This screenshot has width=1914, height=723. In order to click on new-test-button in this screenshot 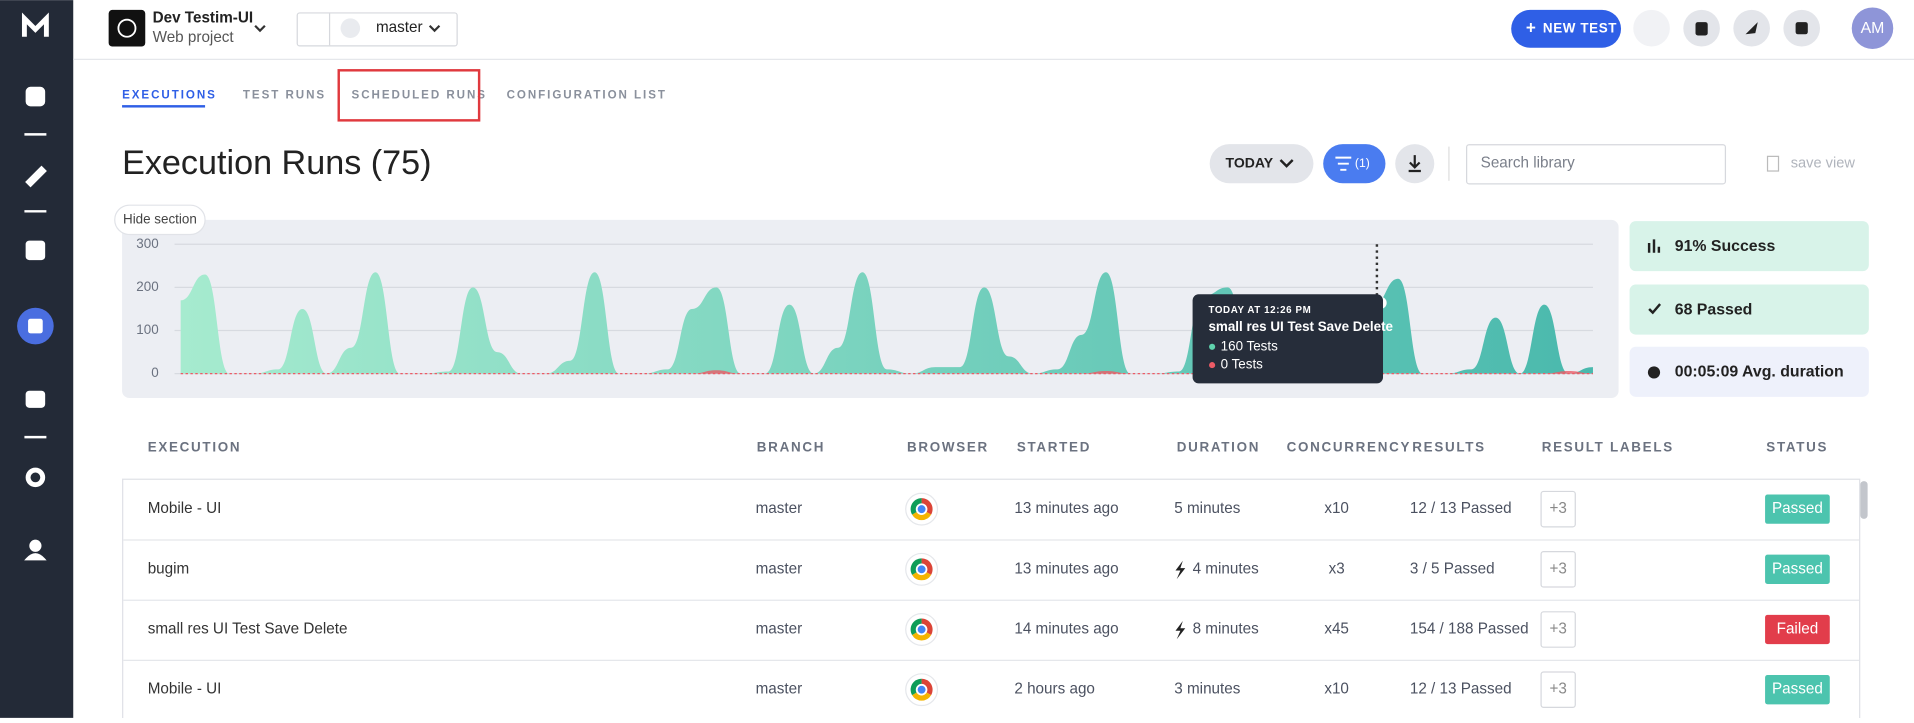, I will do `click(1566, 28)`.